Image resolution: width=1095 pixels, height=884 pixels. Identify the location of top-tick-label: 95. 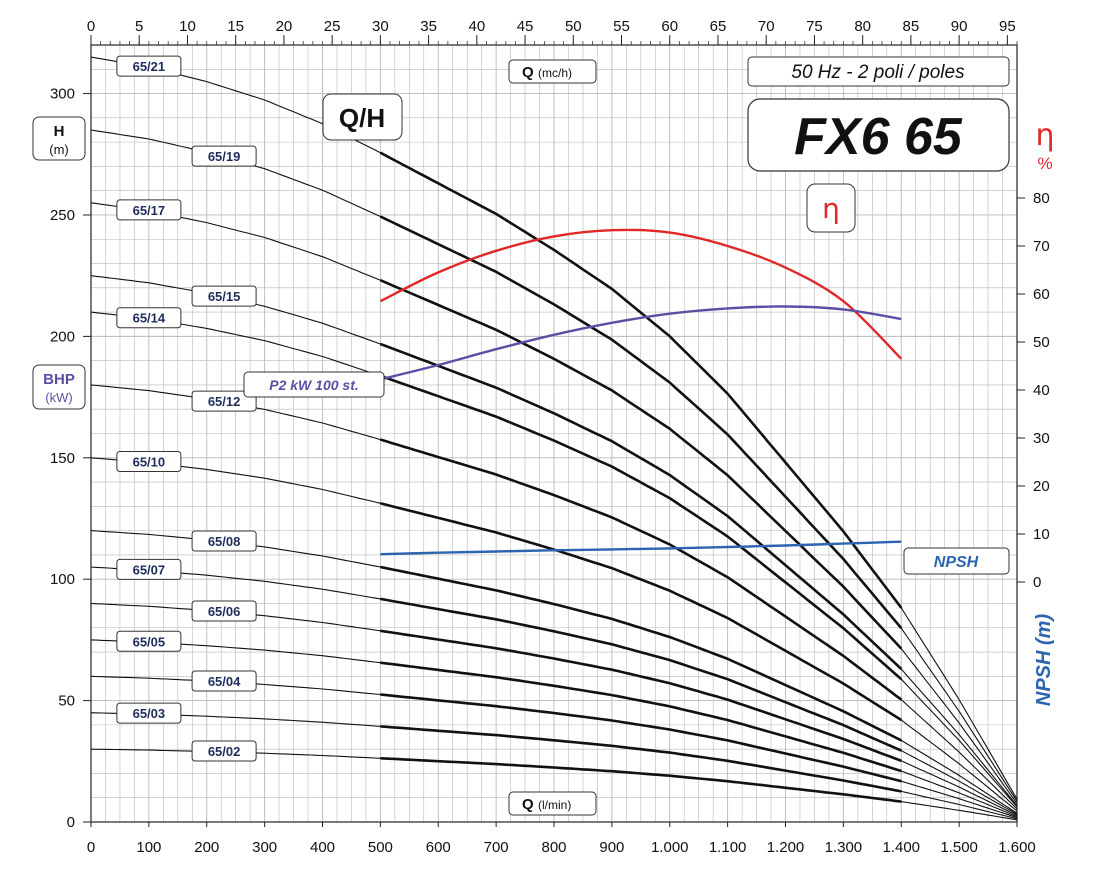
(1007, 26).